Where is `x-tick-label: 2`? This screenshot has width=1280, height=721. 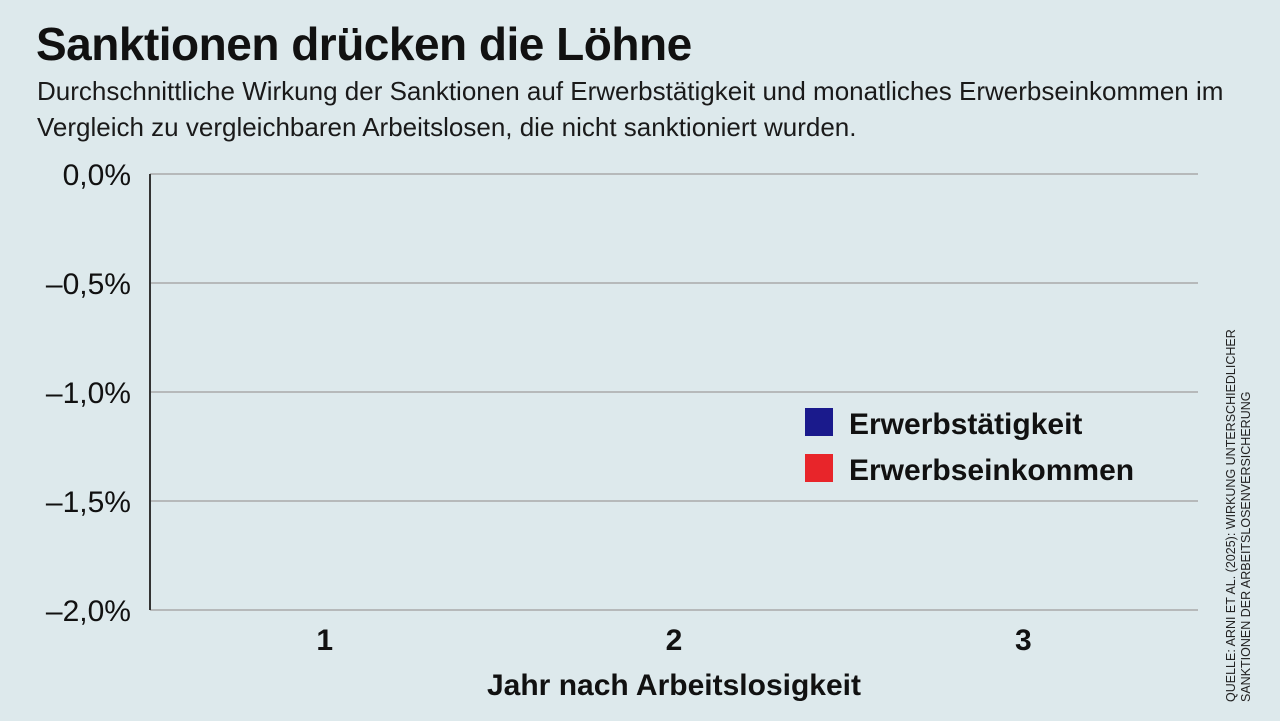
x-tick-label: 2 is located at coordinates (674, 640).